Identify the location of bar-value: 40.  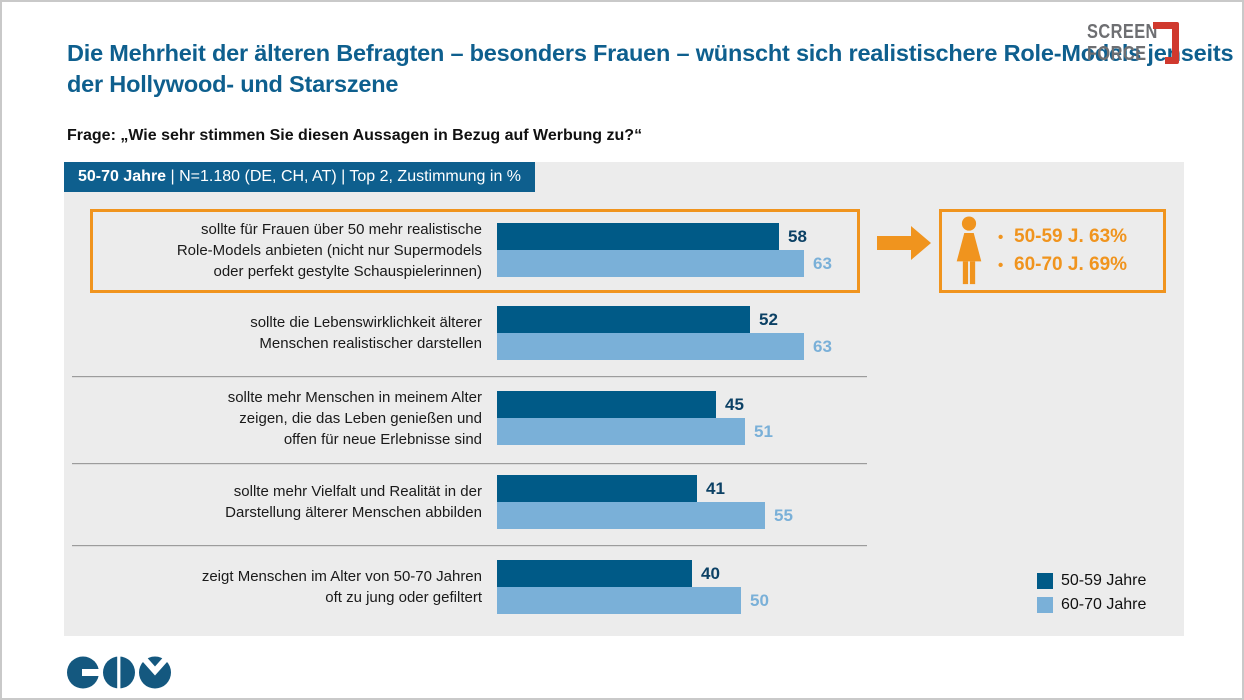
(710, 573).